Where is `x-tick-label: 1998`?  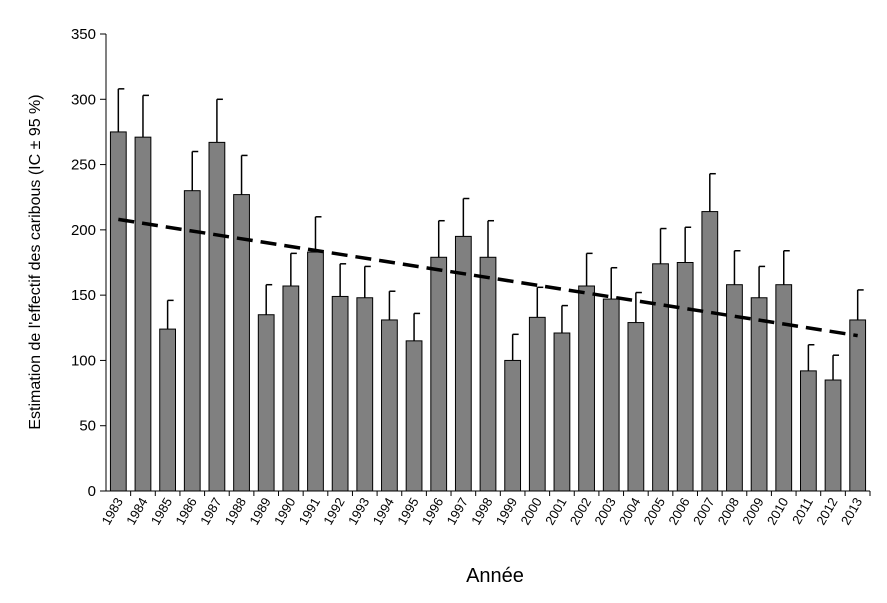
x-tick-label: 1998 is located at coordinates (481, 511).